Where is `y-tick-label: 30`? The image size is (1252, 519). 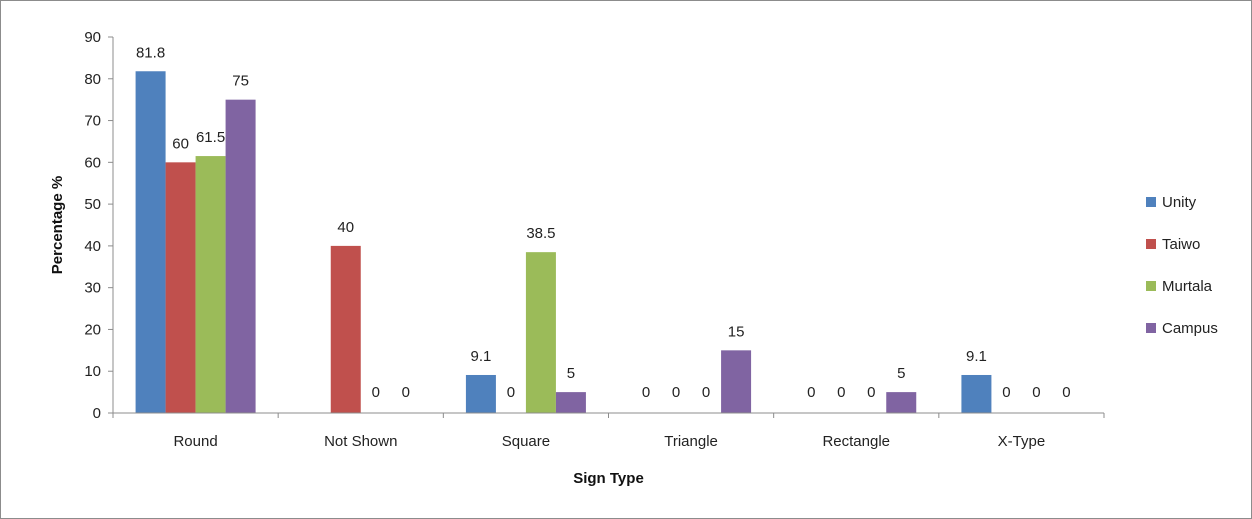 y-tick-label: 30 is located at coordinates (92, 288).